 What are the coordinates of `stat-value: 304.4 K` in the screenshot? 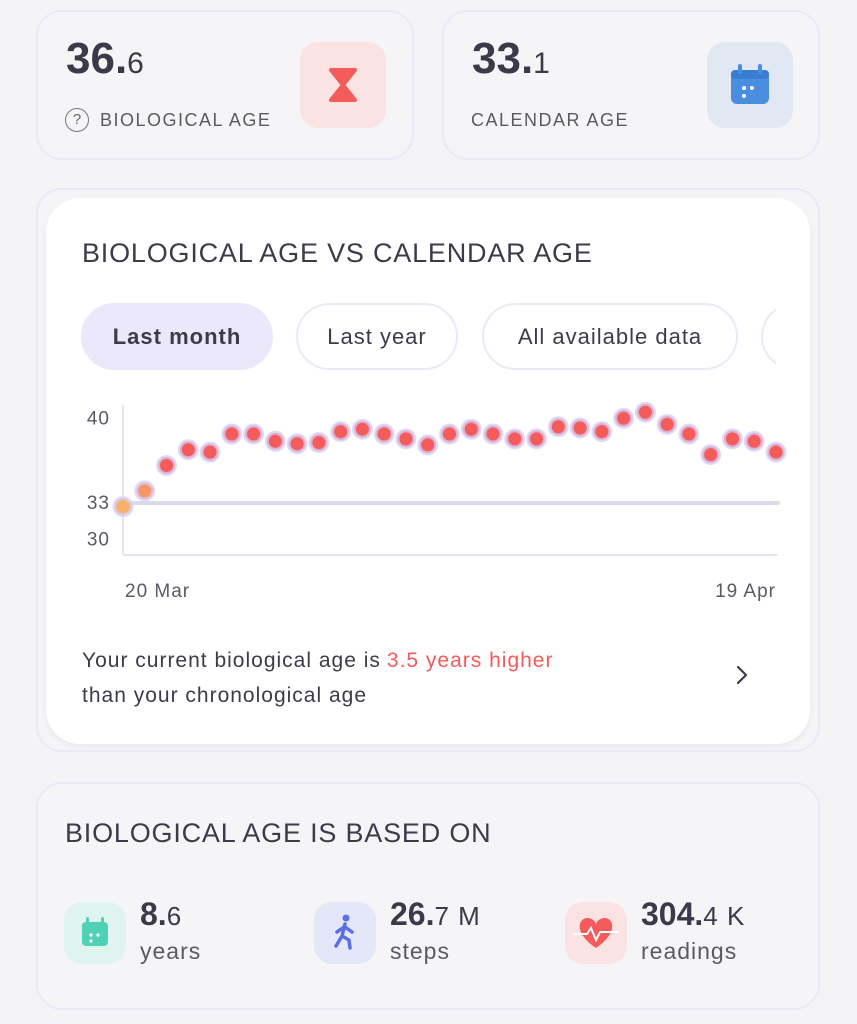 It's located at (693, 914).